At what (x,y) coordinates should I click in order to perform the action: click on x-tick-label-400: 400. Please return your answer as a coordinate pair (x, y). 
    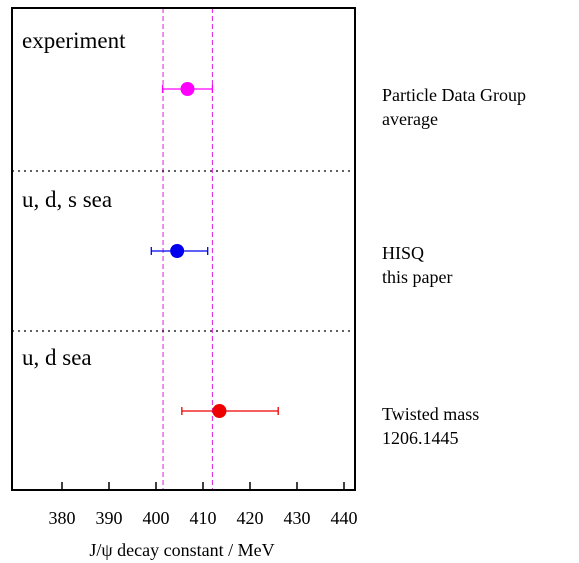
    Looking at the image, I should click on (156, 518).